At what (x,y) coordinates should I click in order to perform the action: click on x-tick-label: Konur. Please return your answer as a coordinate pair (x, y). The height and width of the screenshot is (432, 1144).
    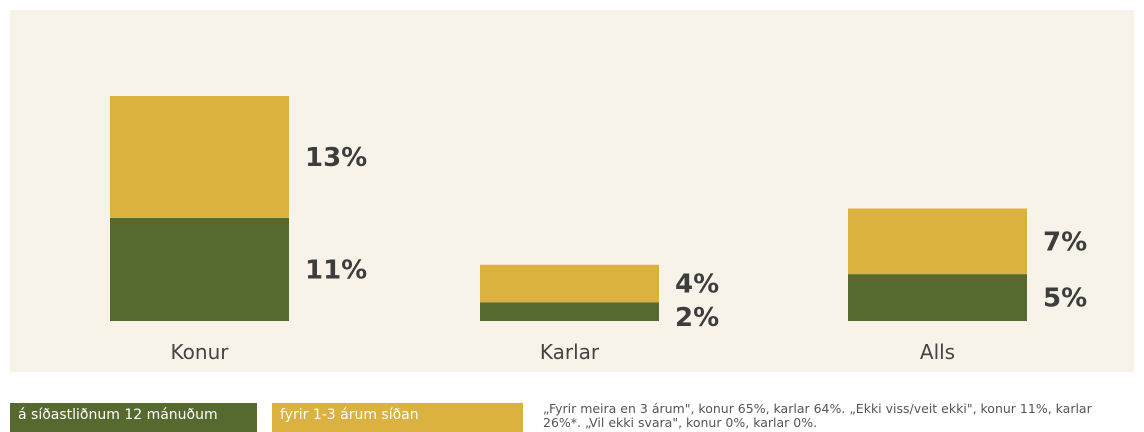
    Looking at the image, I should click on (200, 352).